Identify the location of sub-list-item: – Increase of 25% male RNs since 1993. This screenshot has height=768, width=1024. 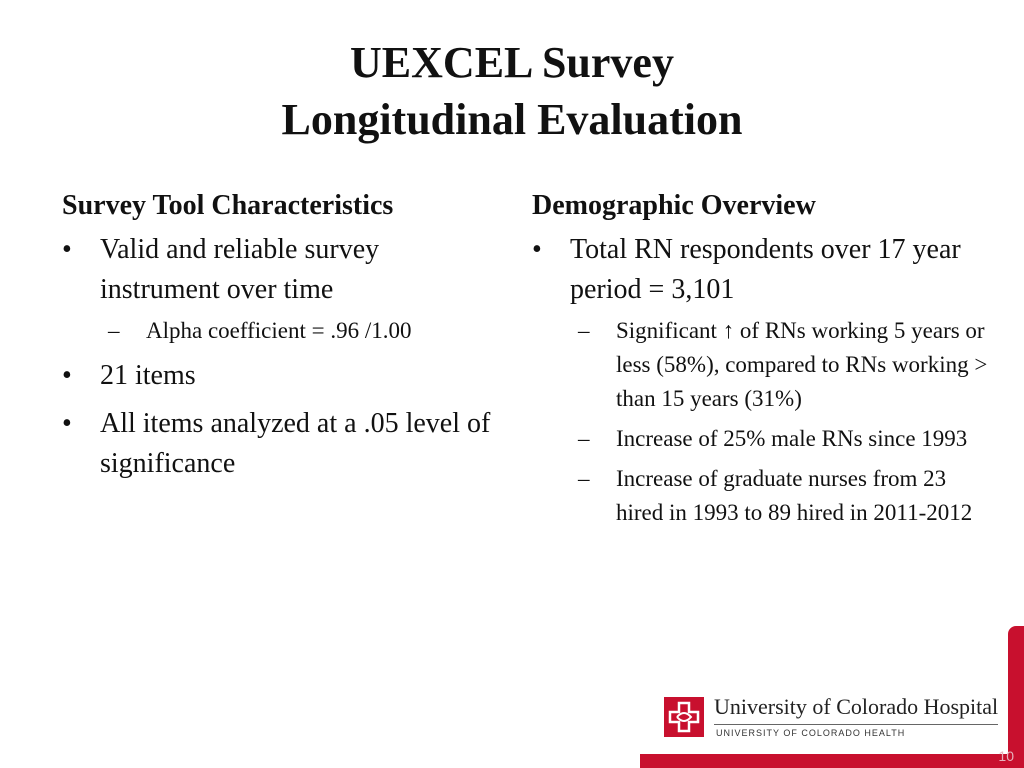
(785, 439).